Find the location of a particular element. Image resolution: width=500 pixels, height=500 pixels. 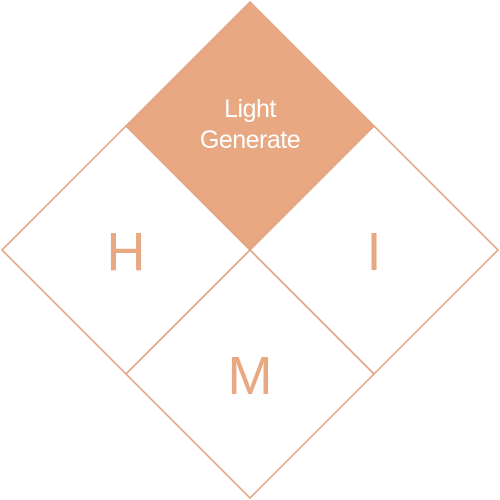

quadrant-top-label-line1: Light is located at coordinates (250, 109).